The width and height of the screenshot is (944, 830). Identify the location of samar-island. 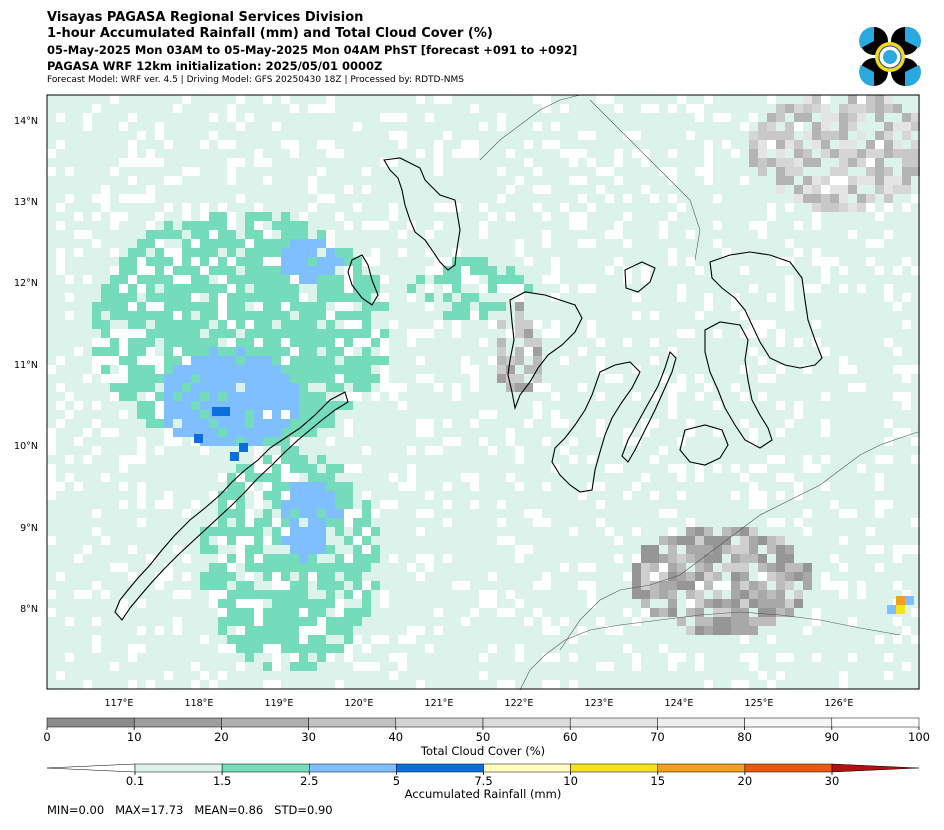
(766, 310).